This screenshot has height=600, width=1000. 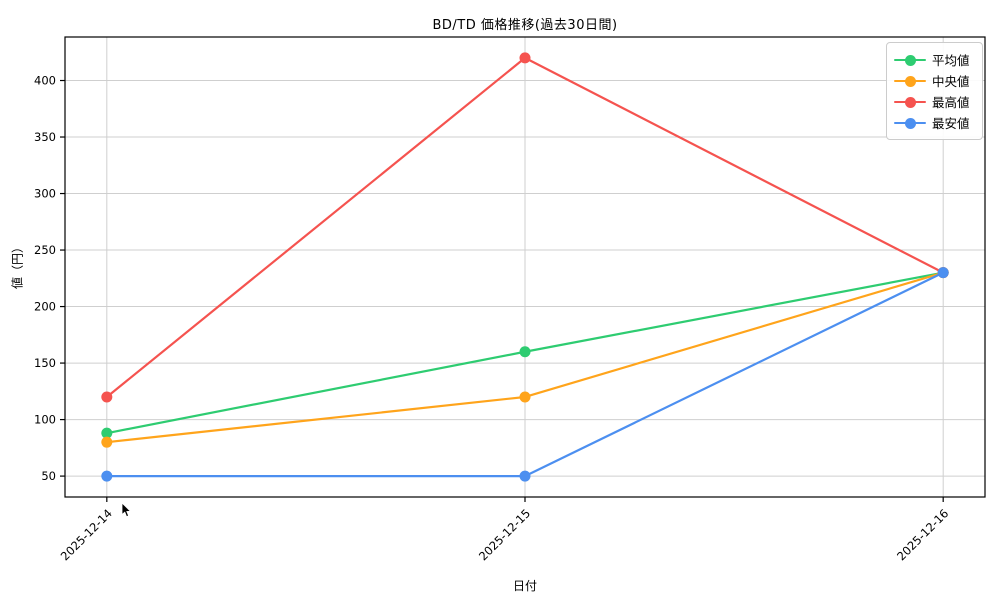 What do you see at coordinates (107, 442) in the screenshot?
I see `data-point-中央値-2025-12-14` at bounding box center [107, 442].